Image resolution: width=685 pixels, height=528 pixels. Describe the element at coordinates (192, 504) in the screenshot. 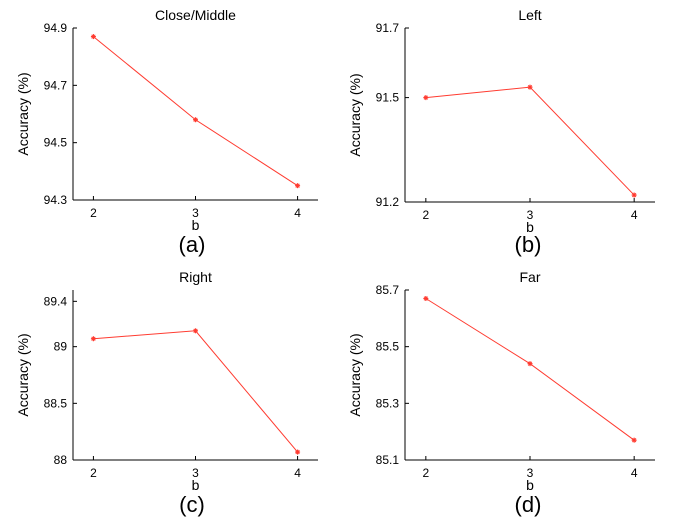

I see `panel-caption: (c)` at that location.